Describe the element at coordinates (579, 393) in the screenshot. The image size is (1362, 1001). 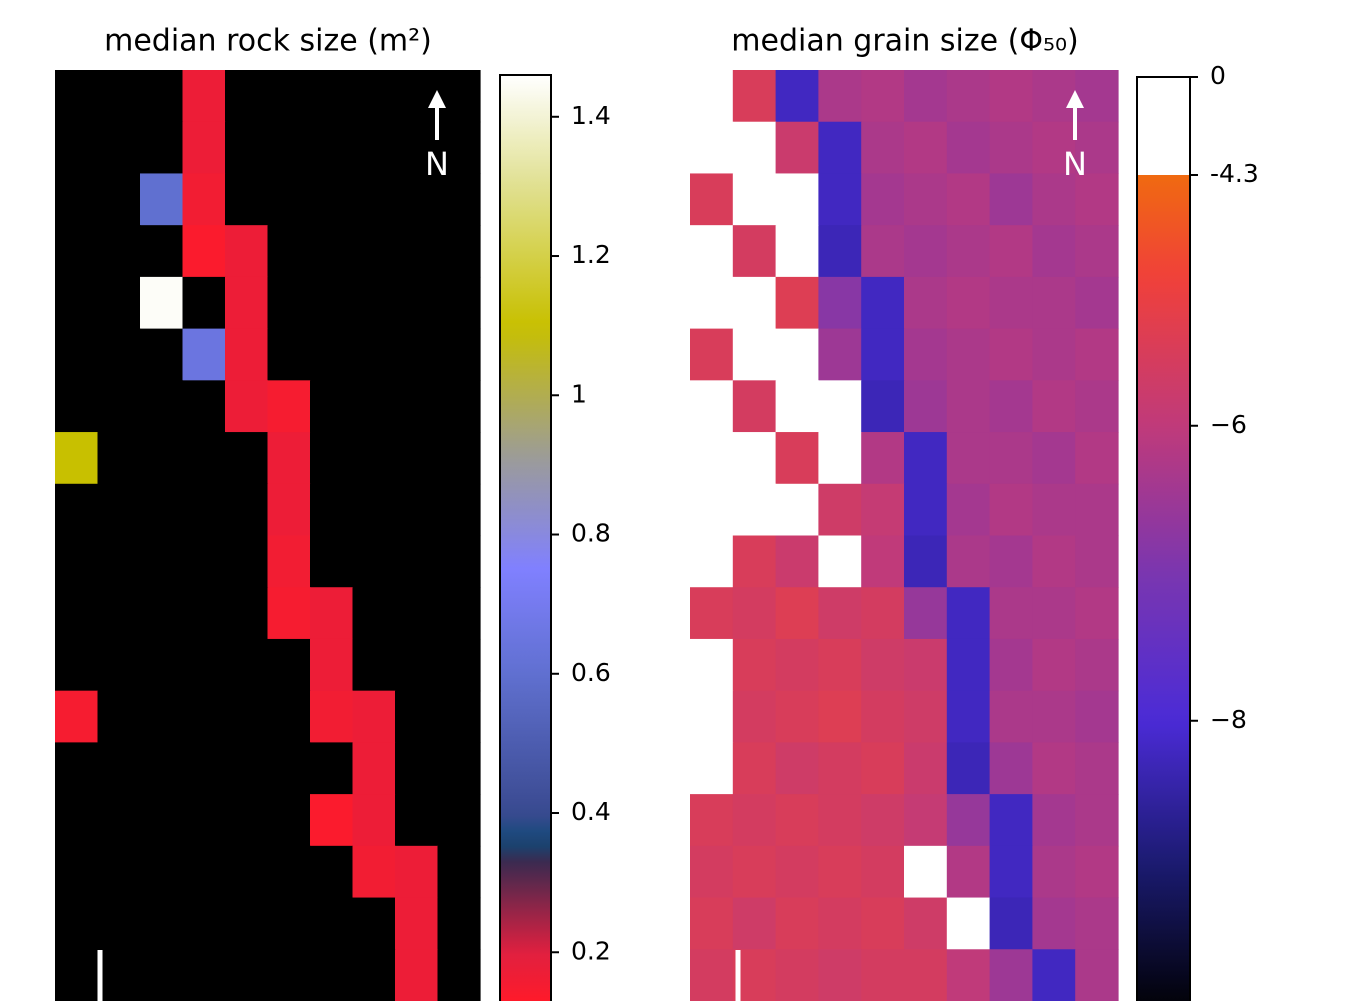
I see `colorbar-tick-label: 1` at that location.